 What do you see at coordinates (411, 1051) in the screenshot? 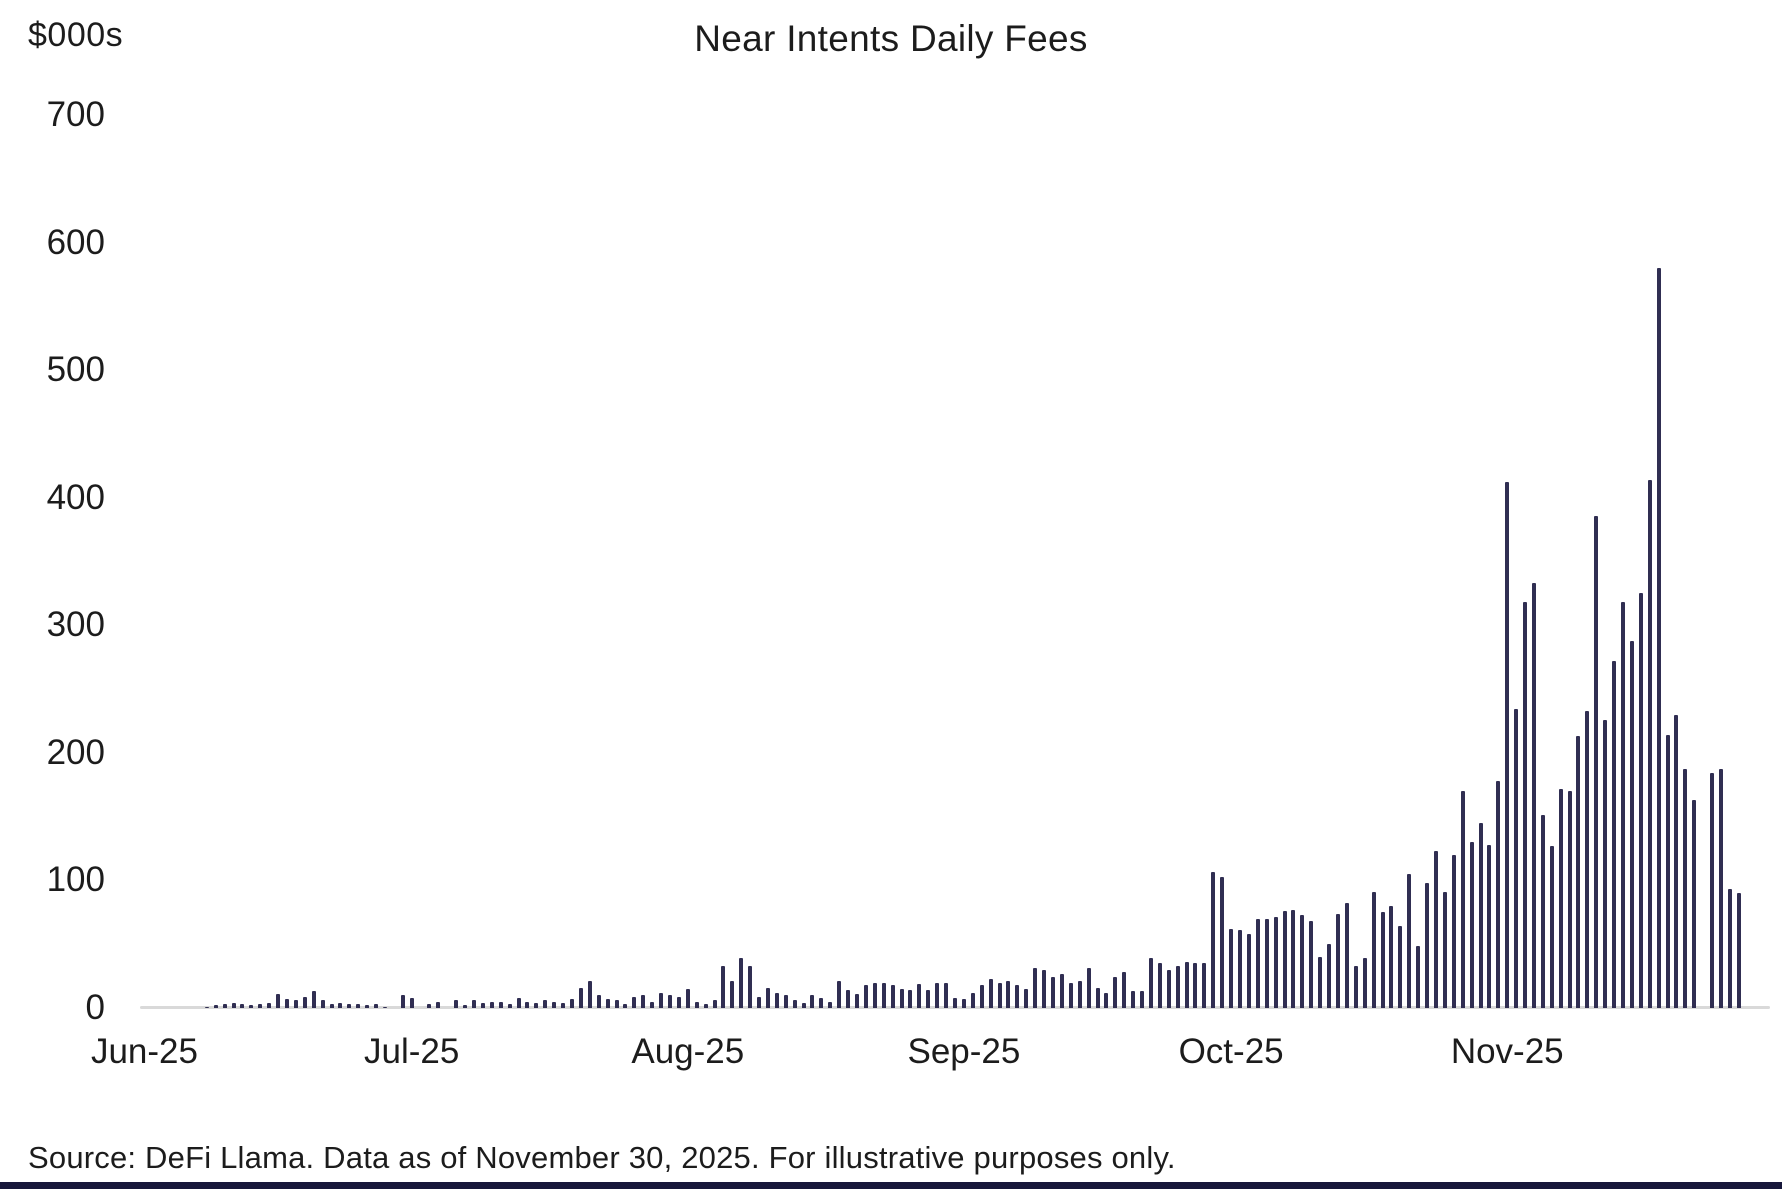
I see `x-tick-label-Jul-25: Jul-25` at bounding box center [411, 1051].